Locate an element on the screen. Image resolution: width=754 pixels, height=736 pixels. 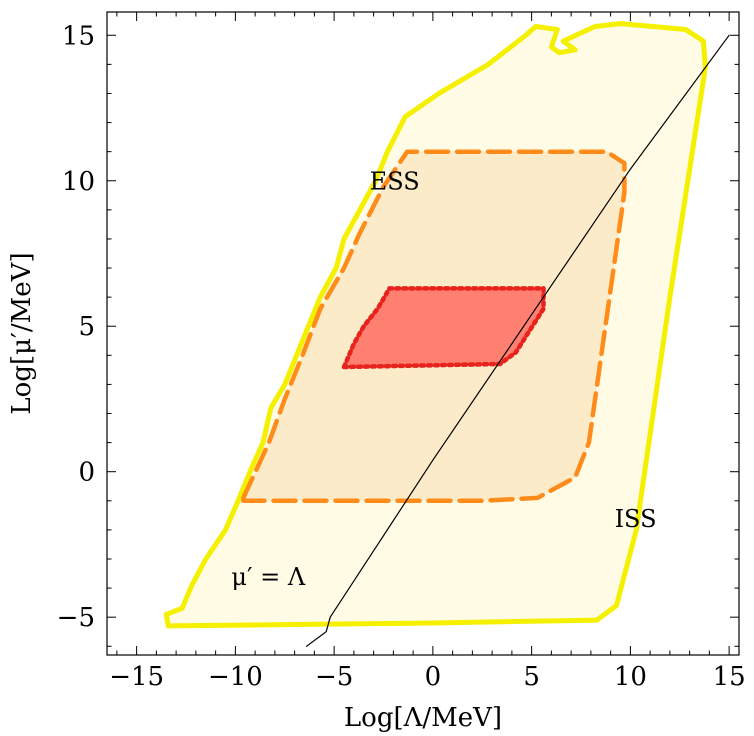
y-tick-label: −5 is located at coordinates (76, 618).